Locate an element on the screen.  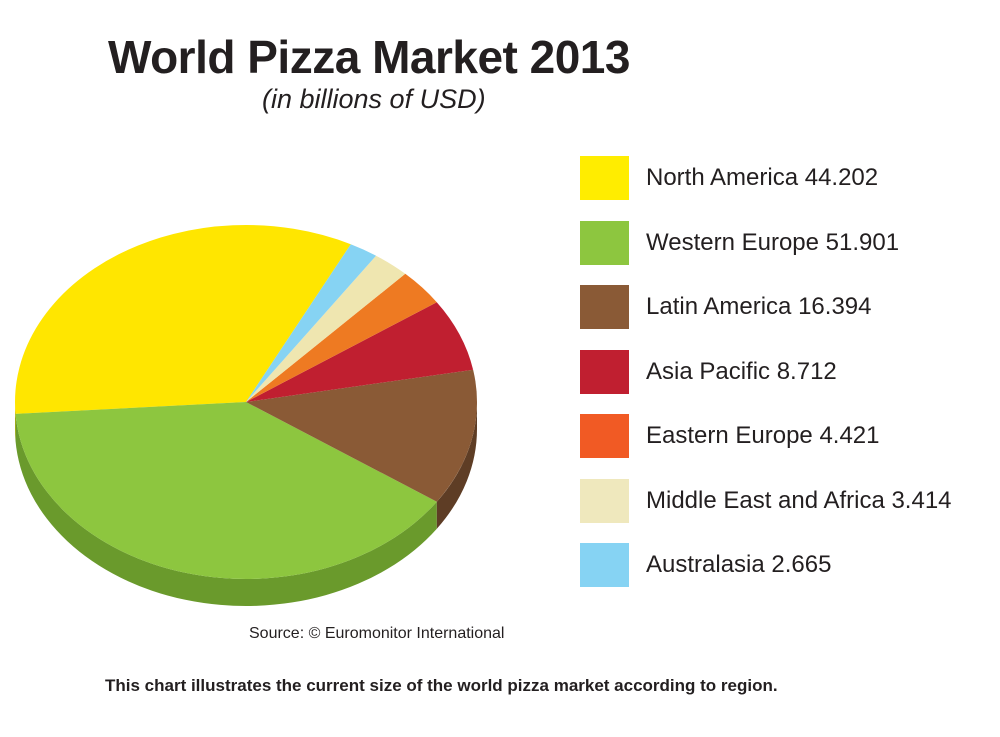
chart-title: World Pizza Market 2013 is located at coordinates (369, 57).